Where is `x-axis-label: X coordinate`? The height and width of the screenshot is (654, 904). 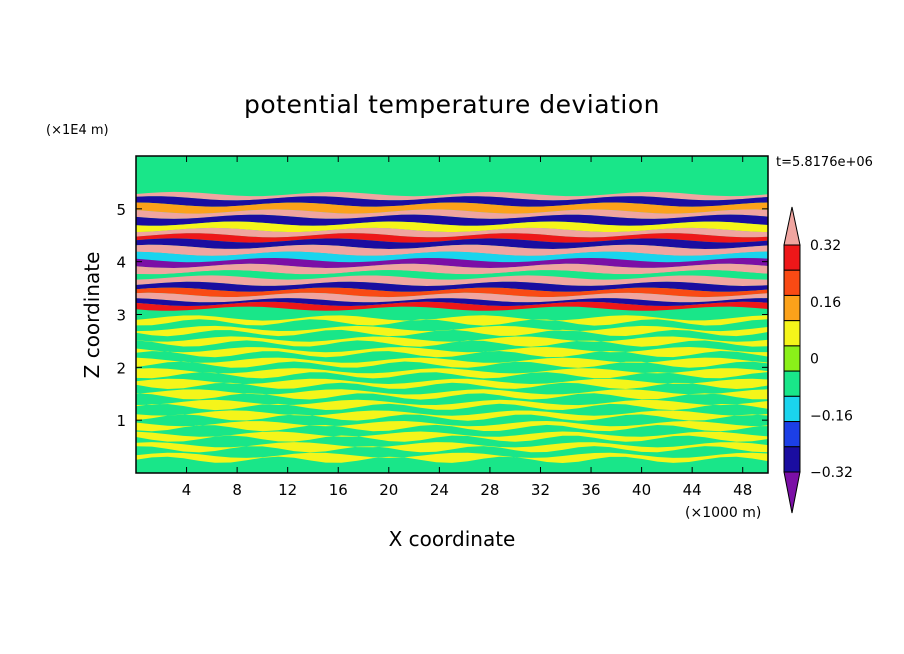 x-axis-label: X coordinate is located at coordinates (452, 539).